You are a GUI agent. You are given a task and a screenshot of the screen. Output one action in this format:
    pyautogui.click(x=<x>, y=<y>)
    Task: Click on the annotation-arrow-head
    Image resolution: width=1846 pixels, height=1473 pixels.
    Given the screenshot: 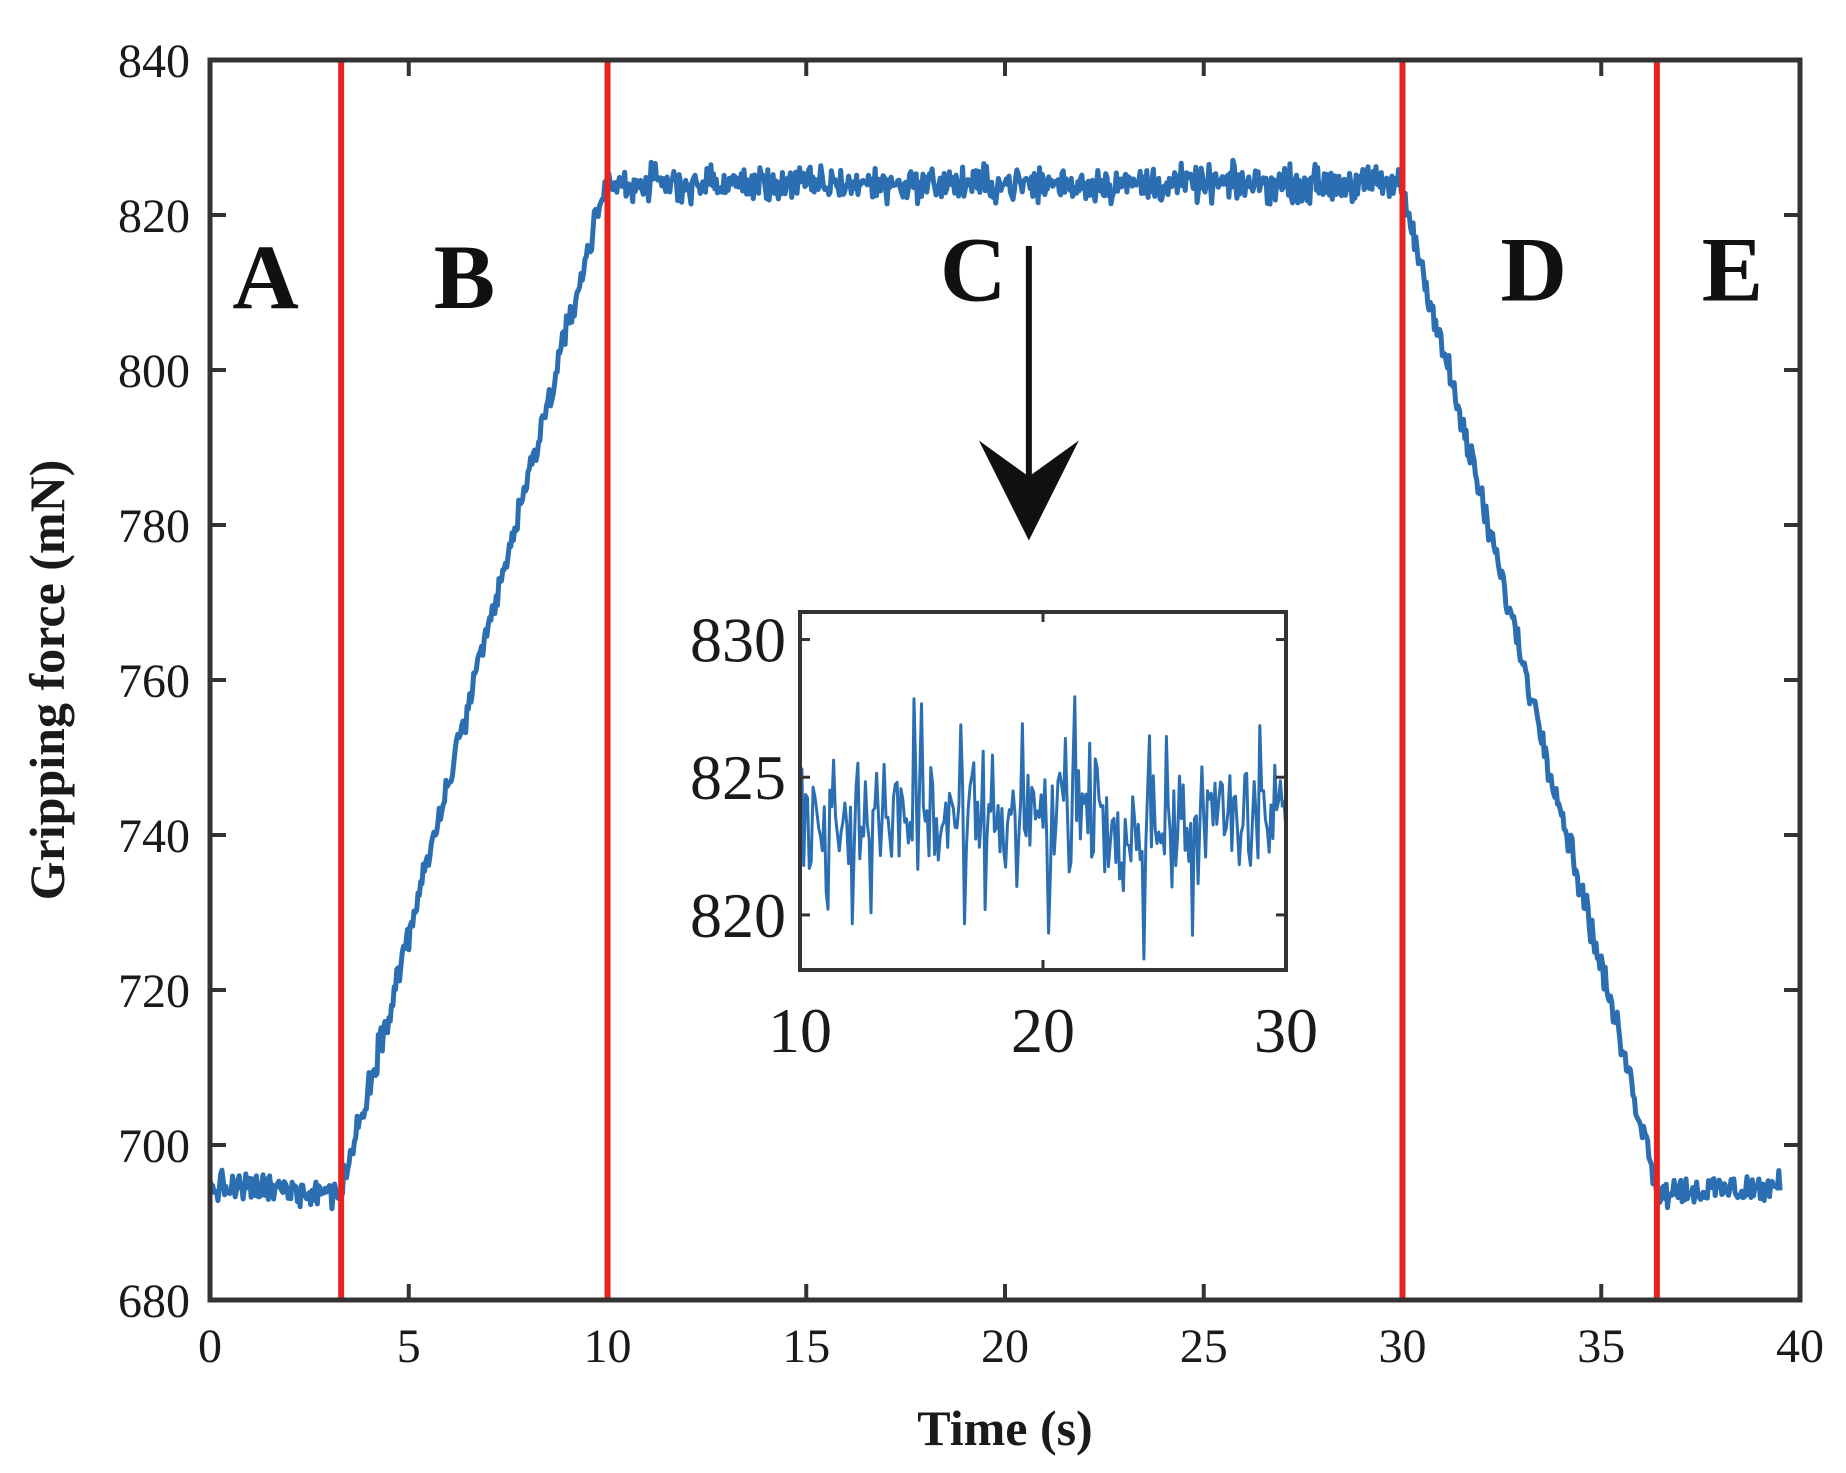 What is the action you would take?
    pyautogui.click(x=1028, y=490)
    